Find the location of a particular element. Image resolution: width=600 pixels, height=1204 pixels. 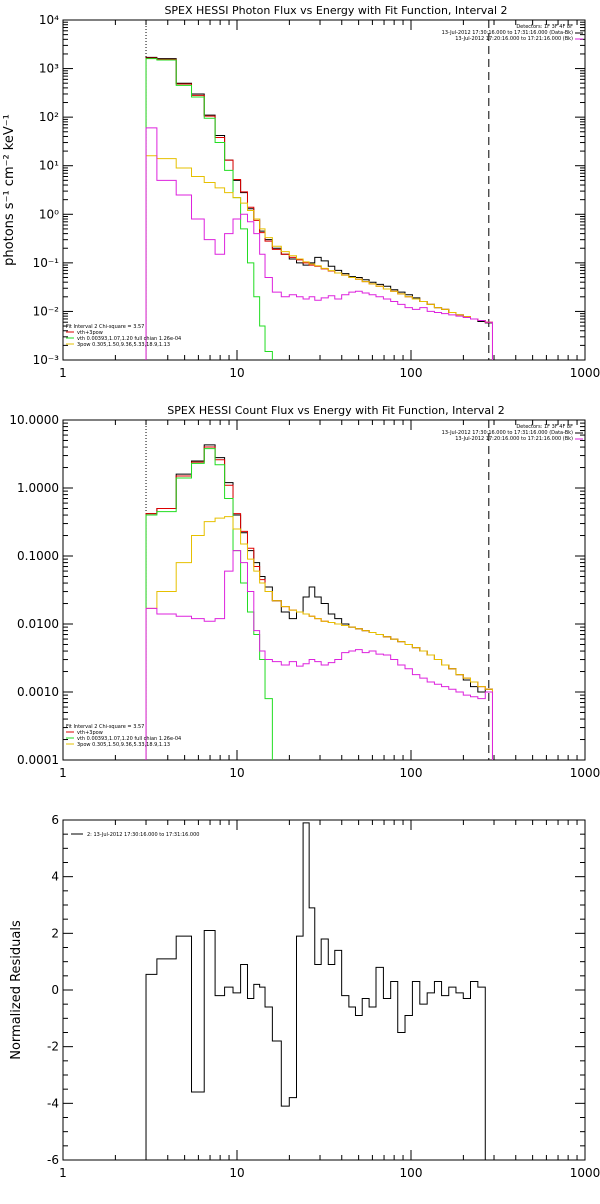

y-tick-label: 10² is located at coordinates (49, 117).